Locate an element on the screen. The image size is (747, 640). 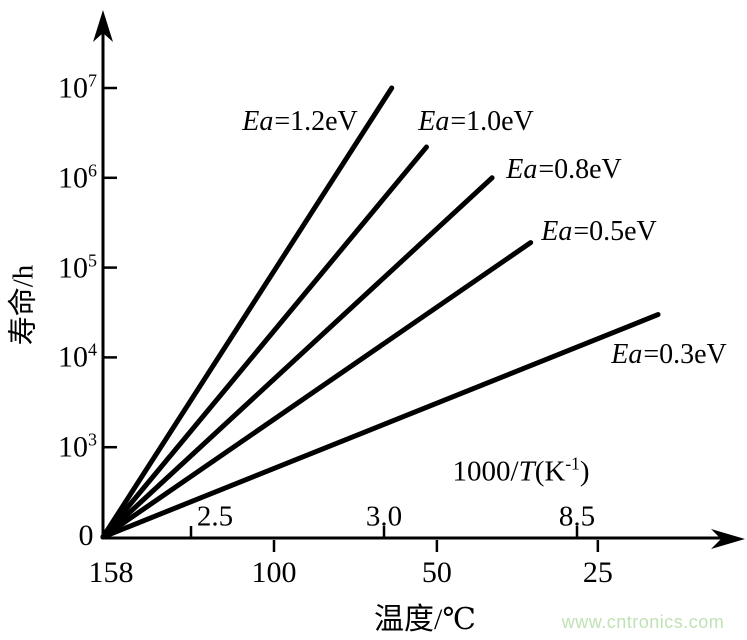
ea-value: =0.8eV is located at coordinates (580, 169).